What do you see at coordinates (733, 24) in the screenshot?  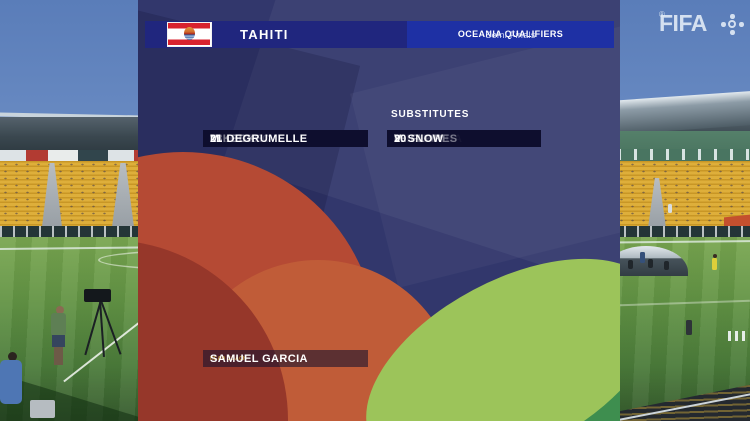 I see `fifa-plus-icon` at bounding box center [733, 24].